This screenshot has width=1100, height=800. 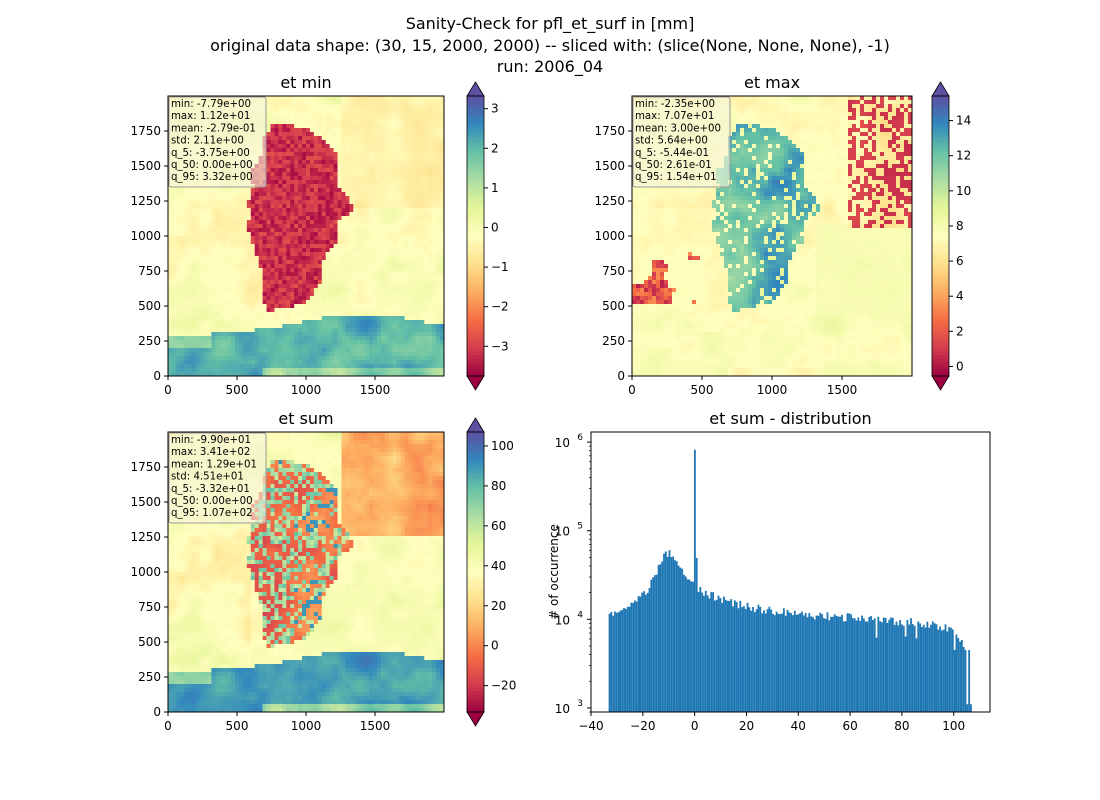 What do you see at coordinates (475, 231) in the screenshot?
I see `colorbar-step` at bounding box center [475, 231].